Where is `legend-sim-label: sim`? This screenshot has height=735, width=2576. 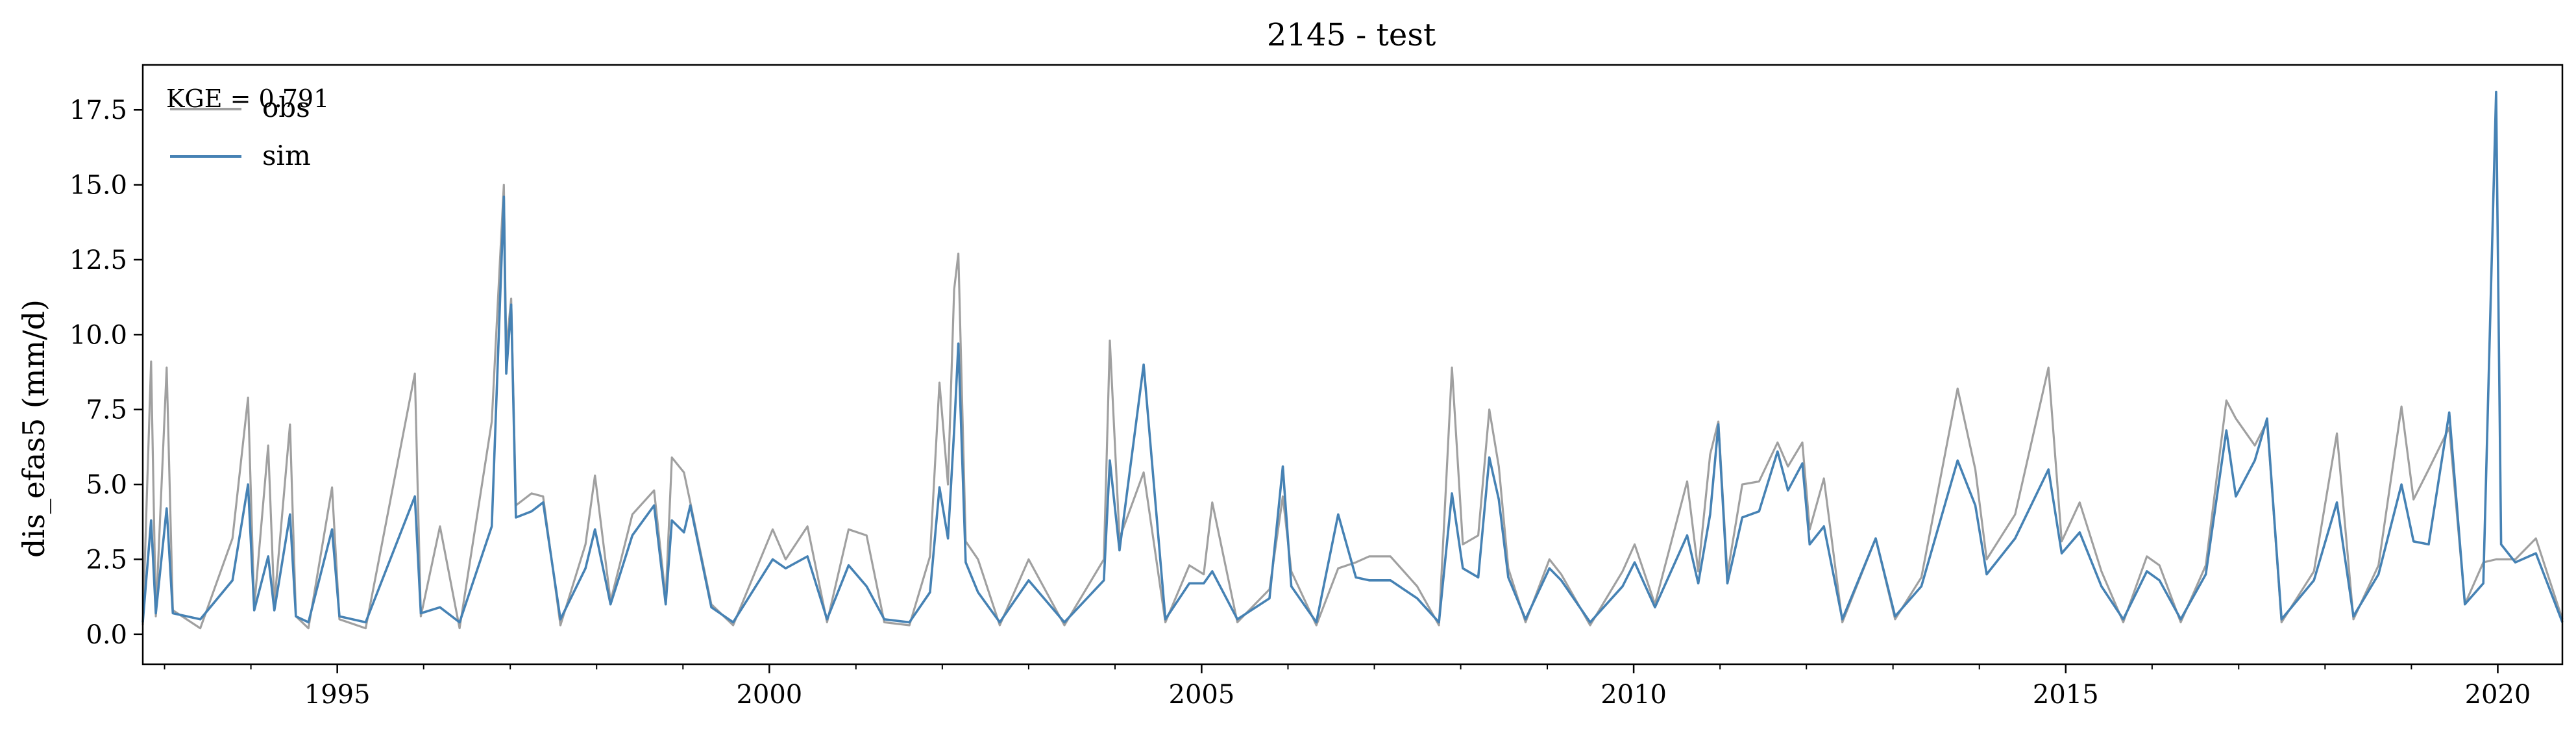
legend-sim-label: sim is located at coordinates (286, 155).